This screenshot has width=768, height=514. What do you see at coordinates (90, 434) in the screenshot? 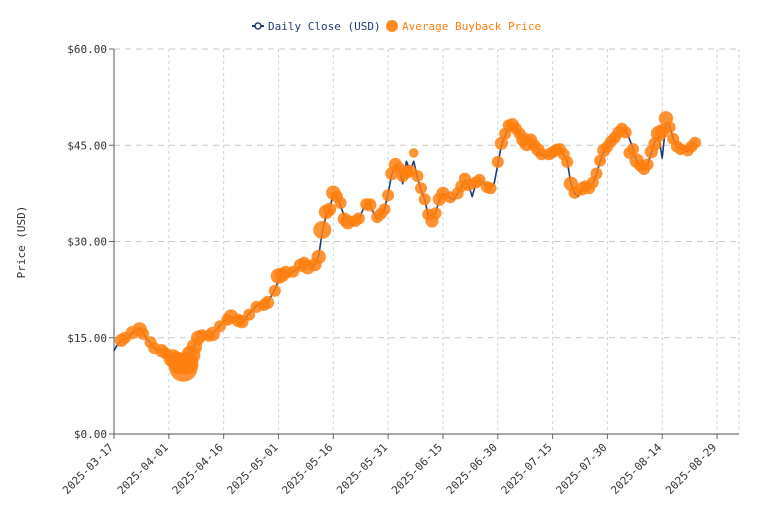
I see `y-tick-label: $0.00` at bounding box center [90, 434].